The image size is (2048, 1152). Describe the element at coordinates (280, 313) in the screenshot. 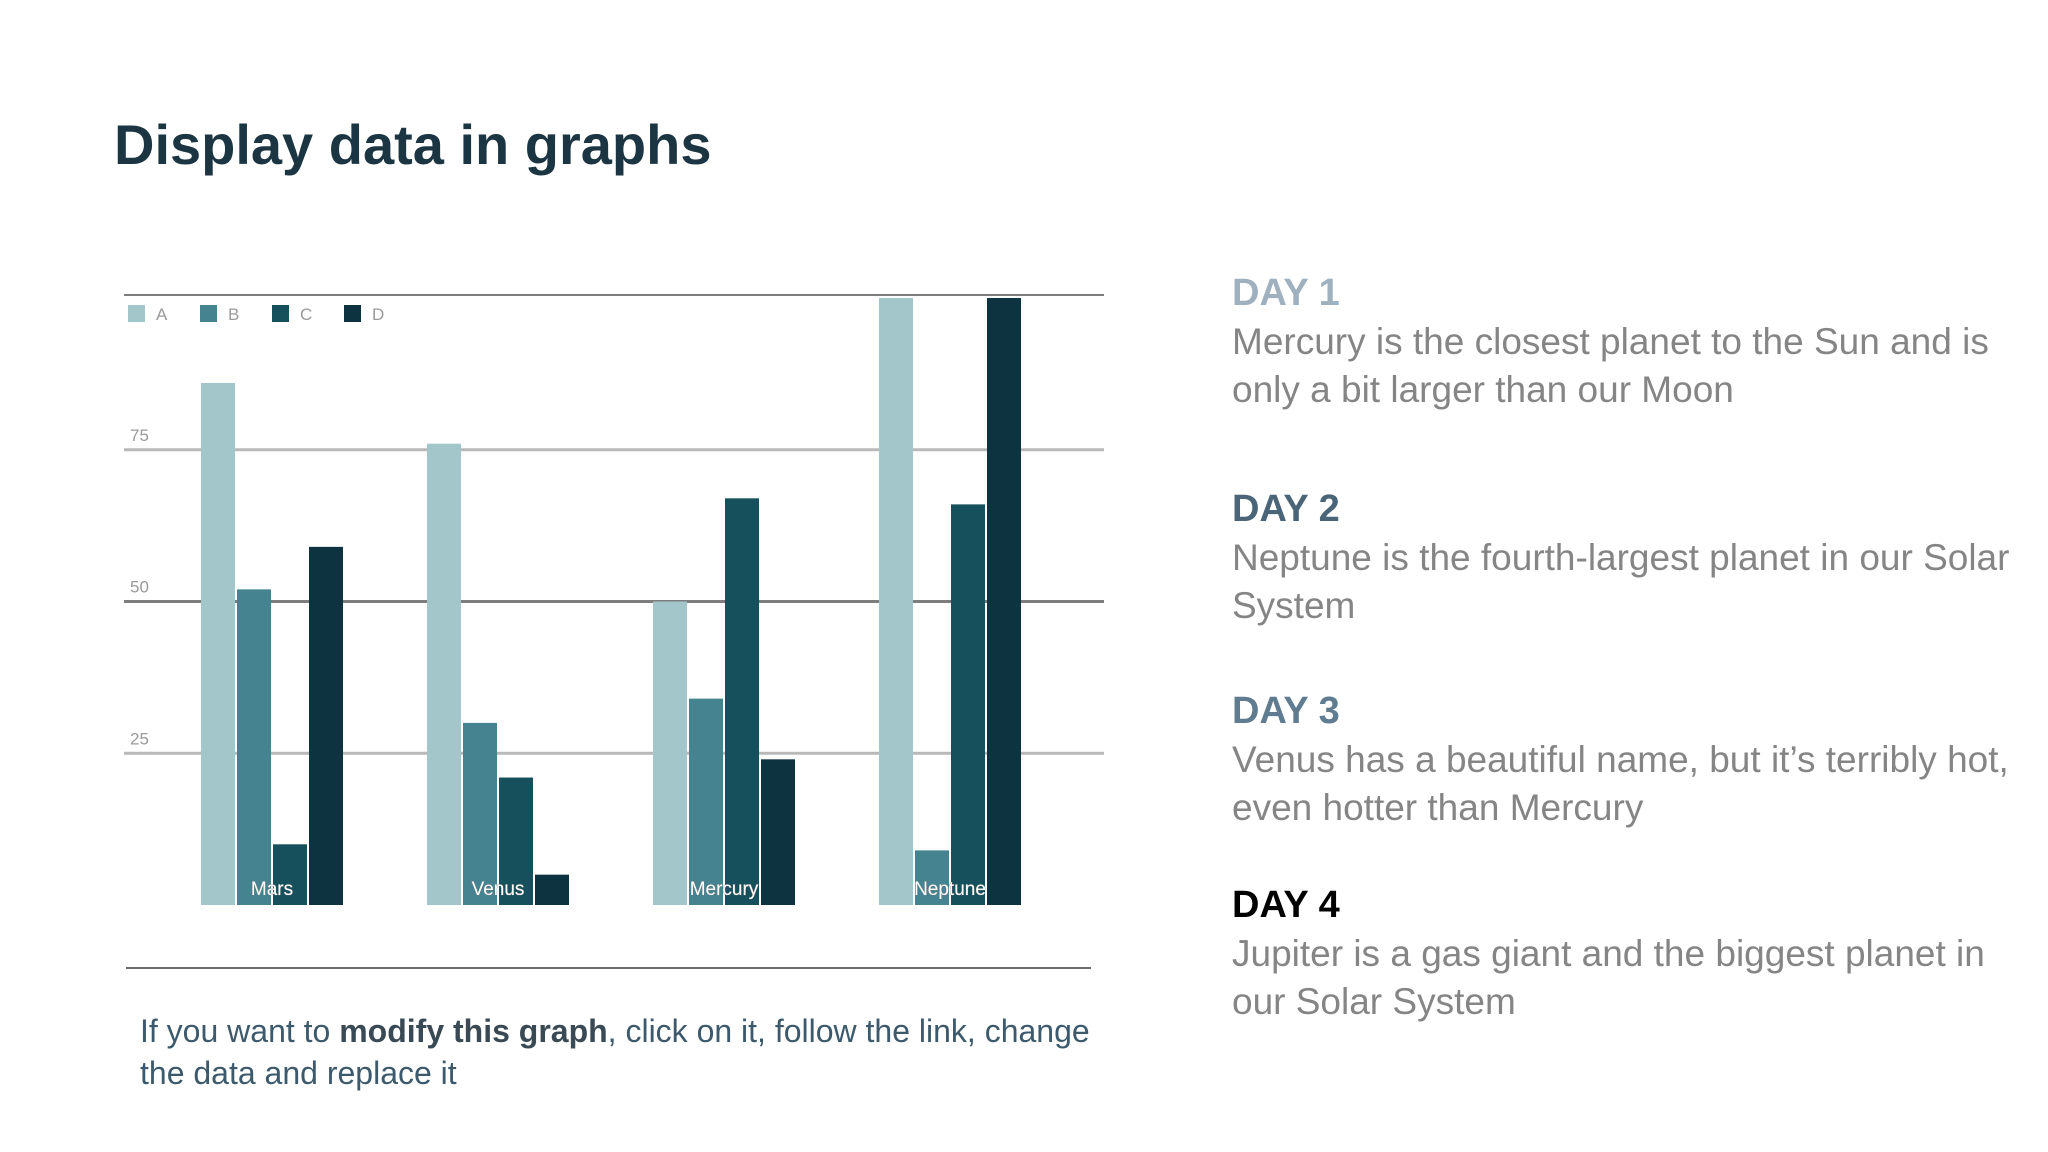

I see `legend-swatch-C` at that location.